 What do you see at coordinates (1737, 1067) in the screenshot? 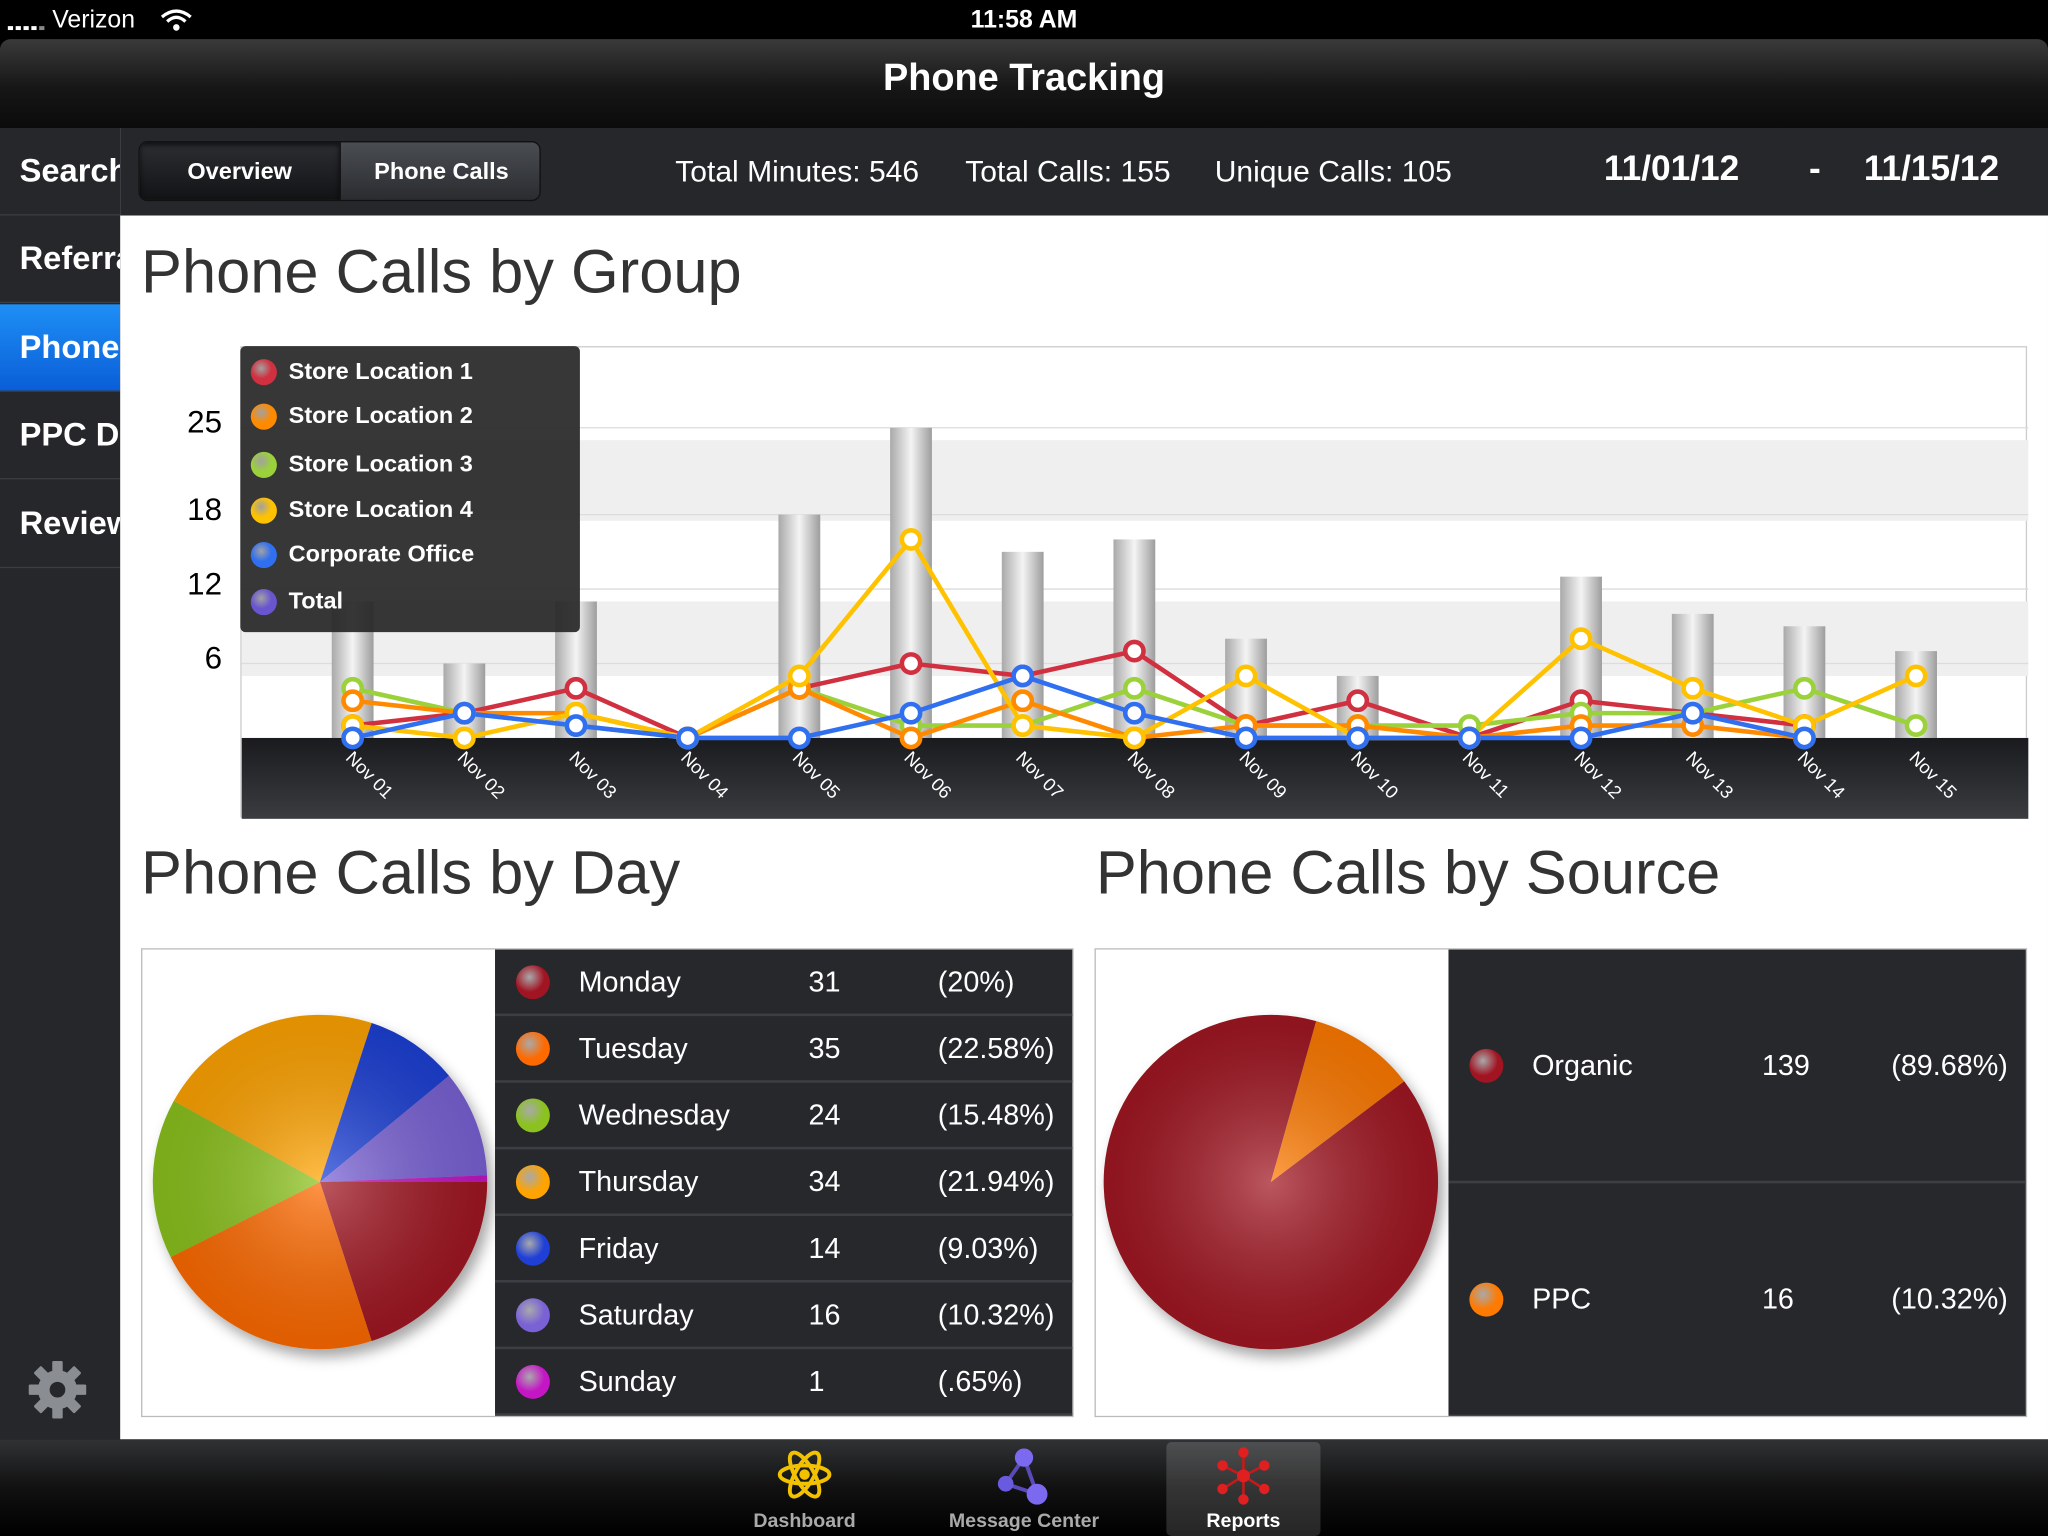
I see `legend-row: Organic 139 (89.68%)` at bounding box center [1737, 1067].